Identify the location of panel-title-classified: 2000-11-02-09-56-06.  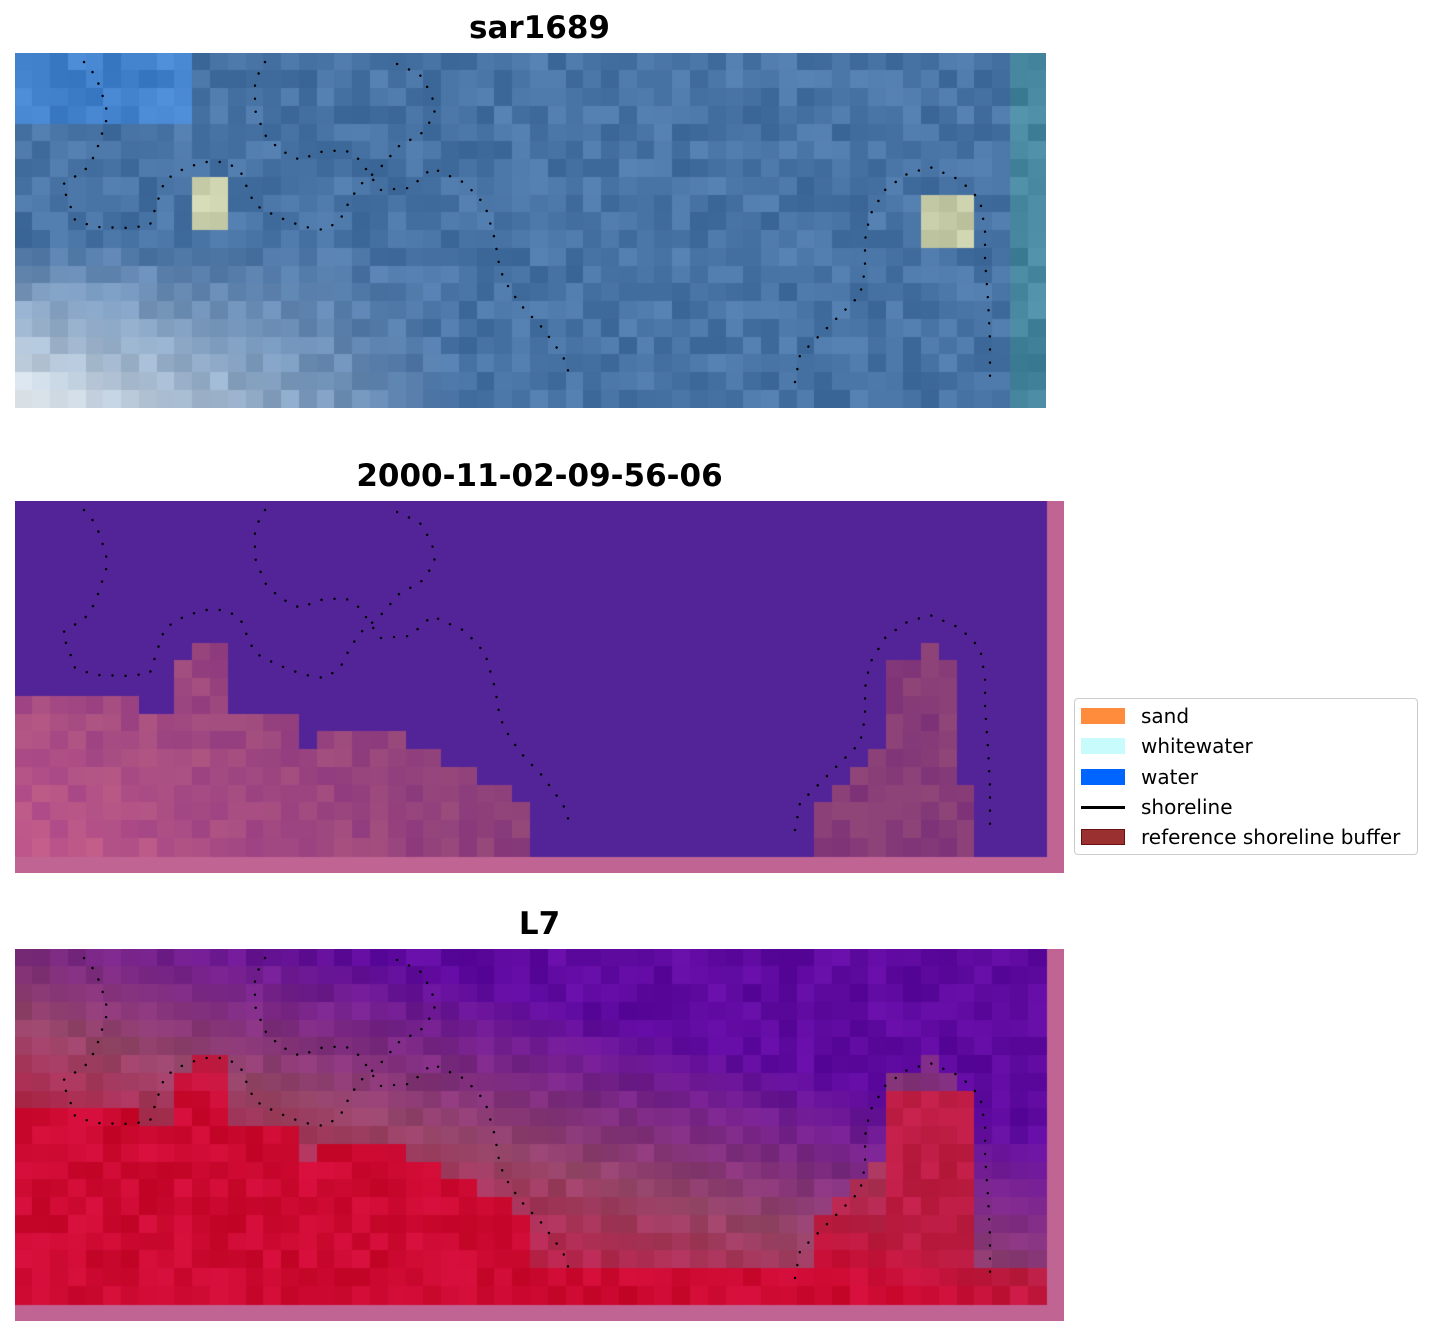
(539, 476).